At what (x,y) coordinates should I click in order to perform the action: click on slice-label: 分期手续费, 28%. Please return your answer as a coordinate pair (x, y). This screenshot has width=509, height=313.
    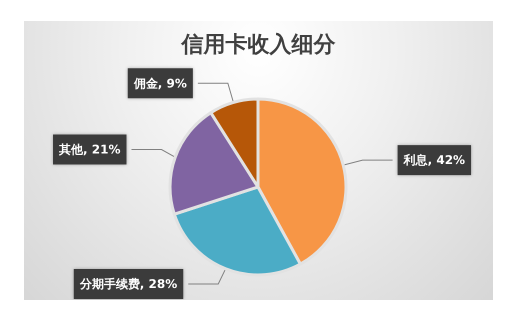
    Looking at the image, I should click on (128, 284).